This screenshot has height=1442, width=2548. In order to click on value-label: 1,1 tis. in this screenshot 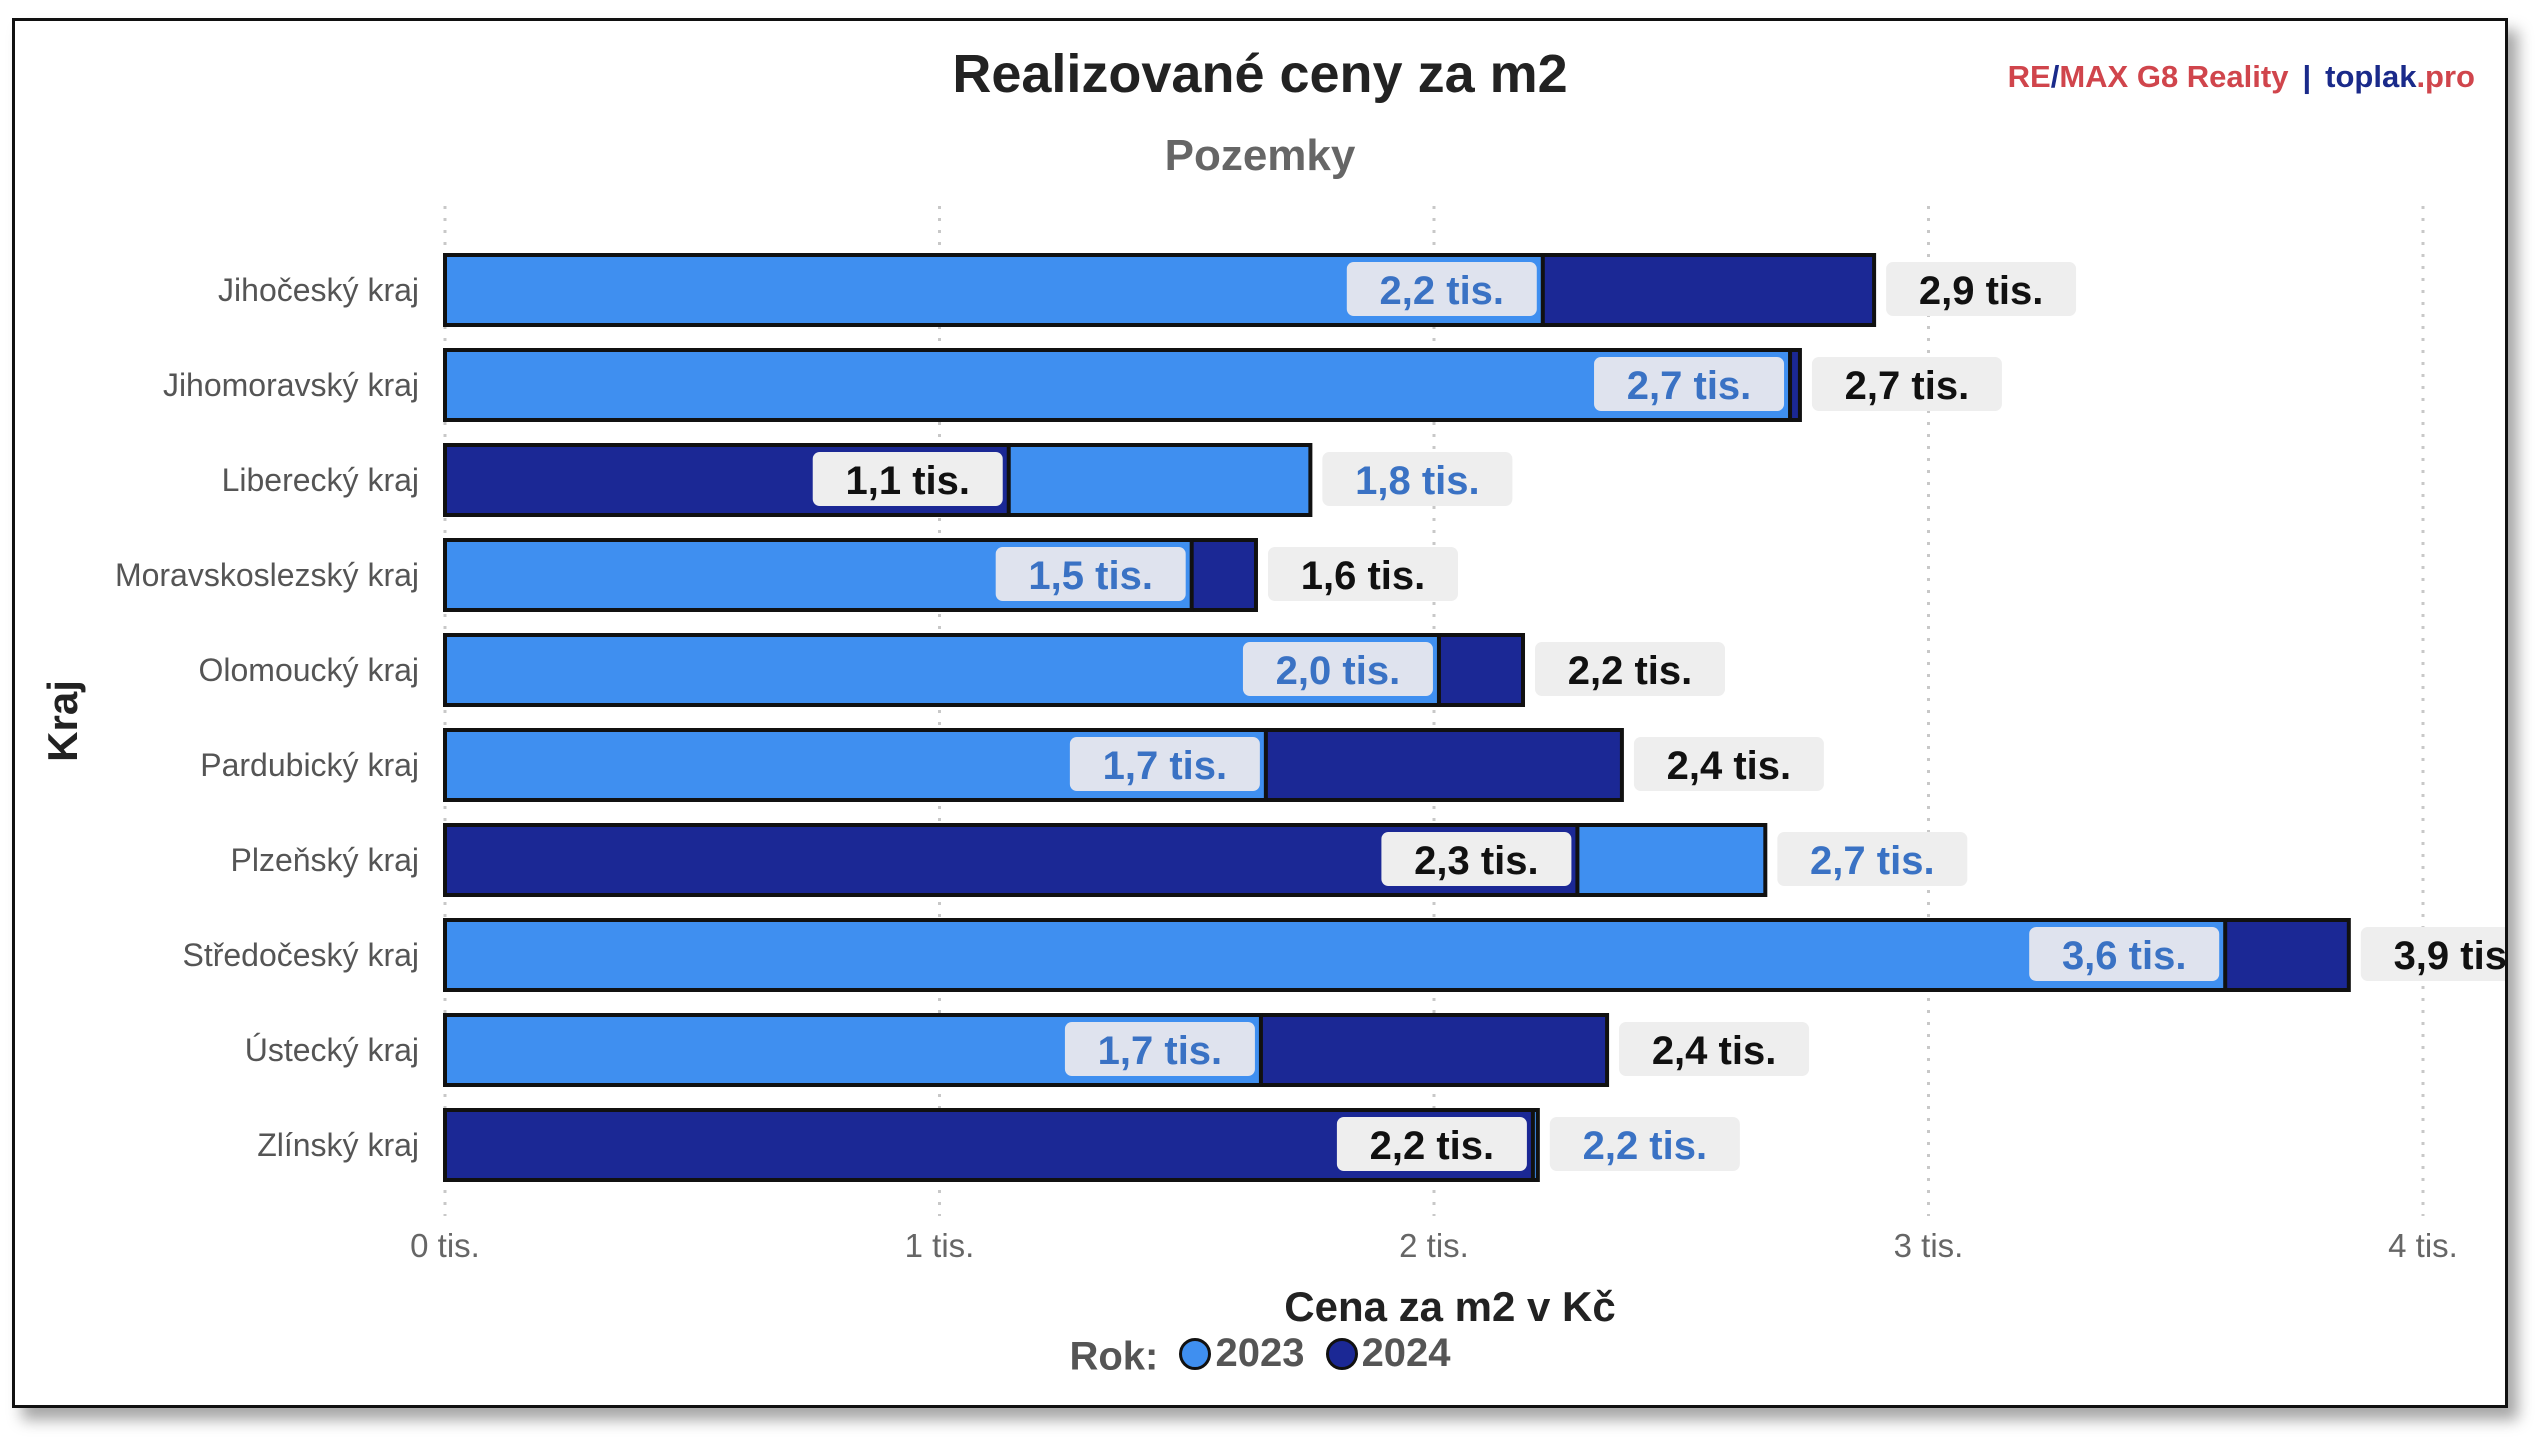, I will do `click(907, 481)`.